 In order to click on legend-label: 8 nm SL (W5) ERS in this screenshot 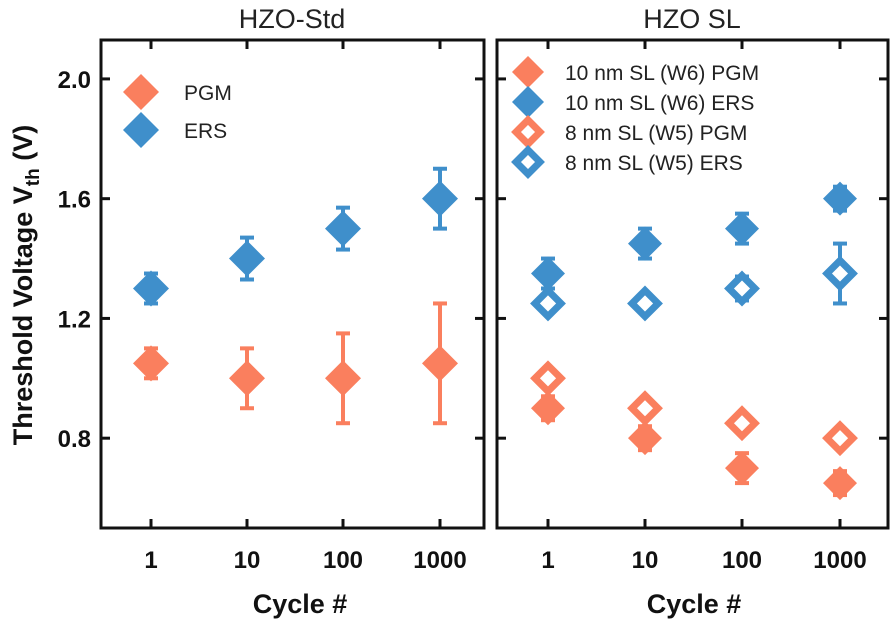, I will do `click(654, 163)`.